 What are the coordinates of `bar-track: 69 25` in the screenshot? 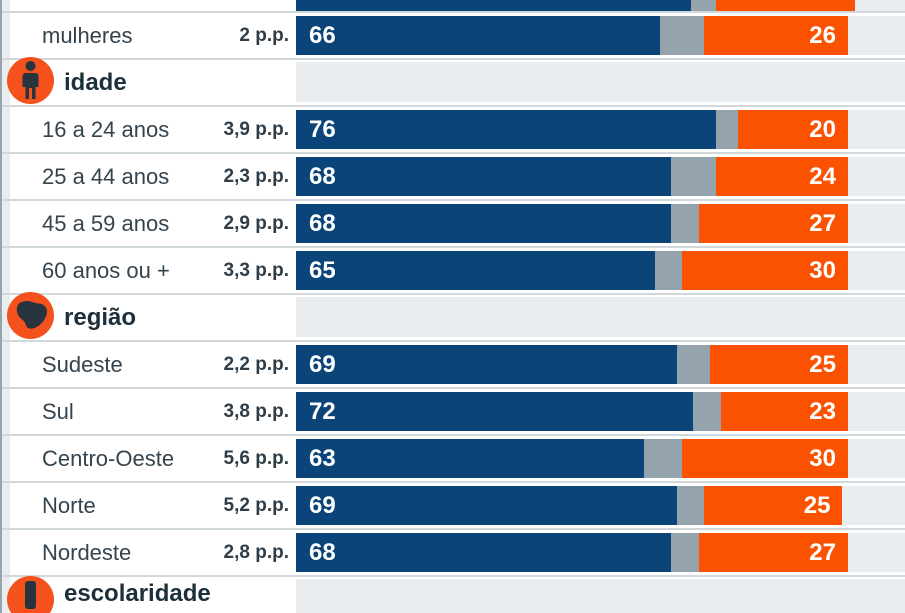 It's located at (600, 505).